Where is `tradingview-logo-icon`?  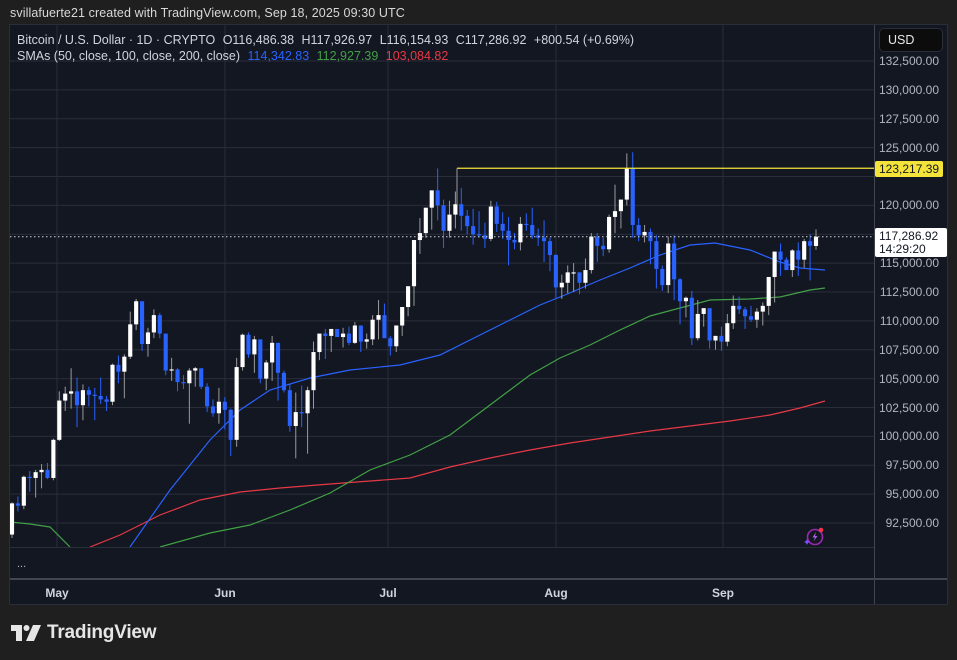
tradingview-logo-icon is located at coordinates (26, 633).